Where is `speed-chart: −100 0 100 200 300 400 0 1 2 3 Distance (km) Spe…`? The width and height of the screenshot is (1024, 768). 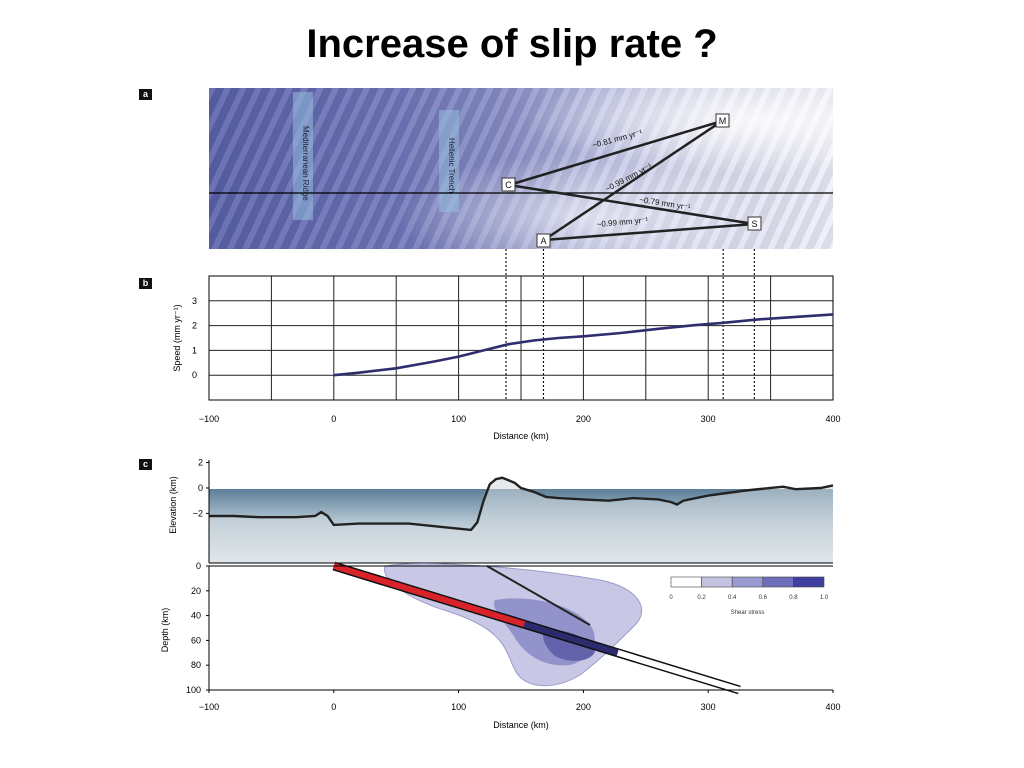 speed-chart: −100 0 100 200 300 400 0 1 2 3 Distance (km) Spe… is located at coordinates (506, 358).